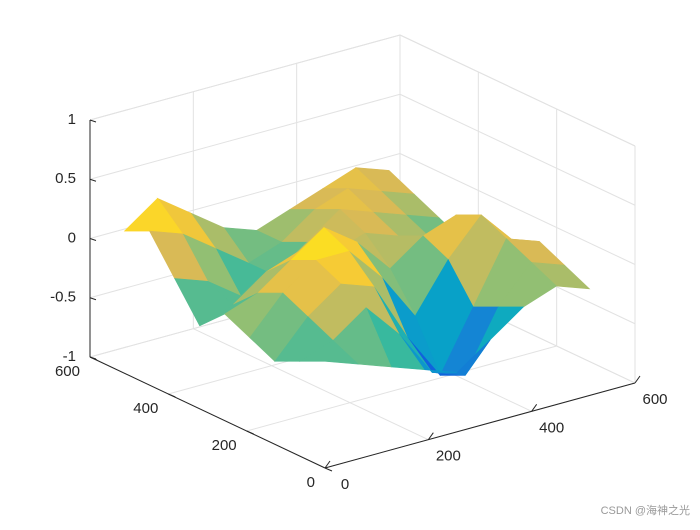 The width and height of the screenshot is (700, 530). I want to click on z-tick-label: 1, so click(72, 119).